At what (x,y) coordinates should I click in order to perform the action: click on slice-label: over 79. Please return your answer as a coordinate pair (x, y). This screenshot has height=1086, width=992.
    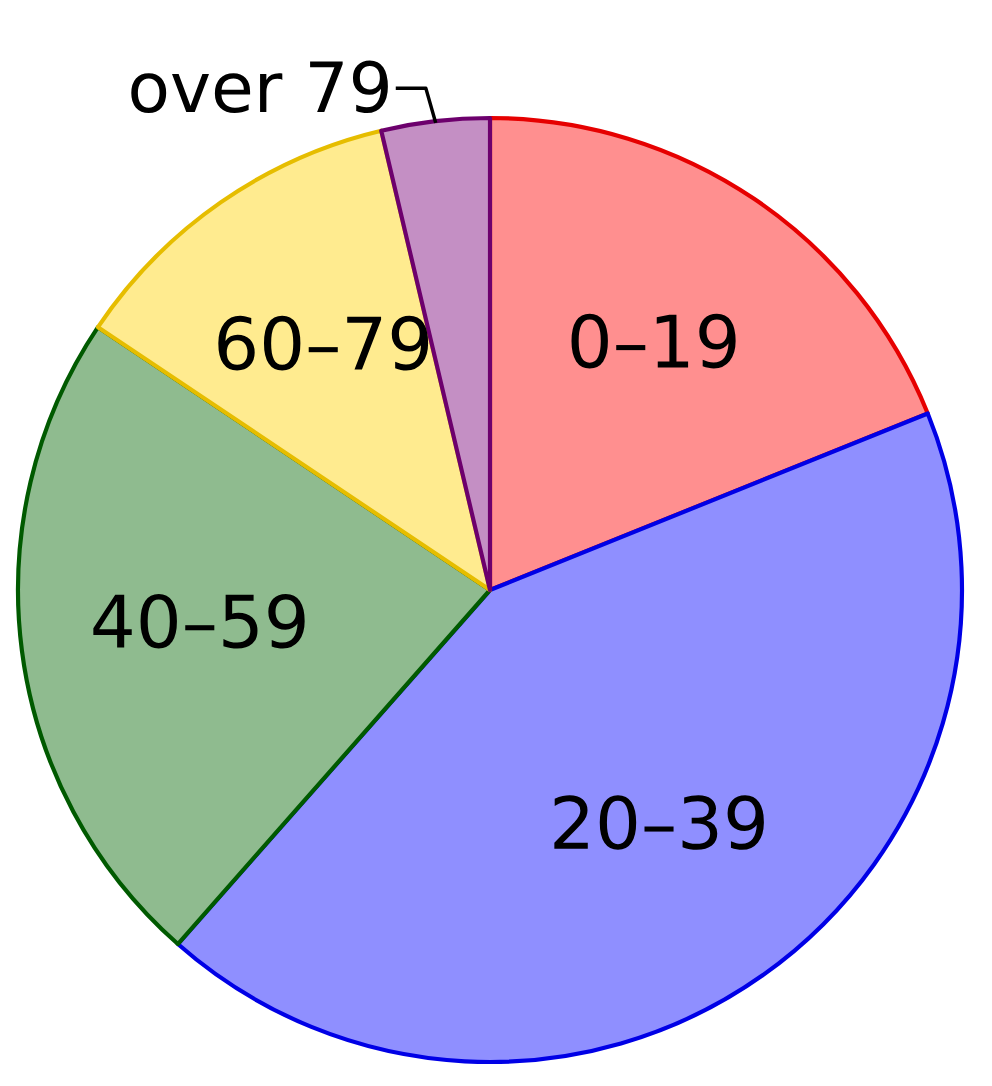
    Looking at the image, I should click on (259, 87).